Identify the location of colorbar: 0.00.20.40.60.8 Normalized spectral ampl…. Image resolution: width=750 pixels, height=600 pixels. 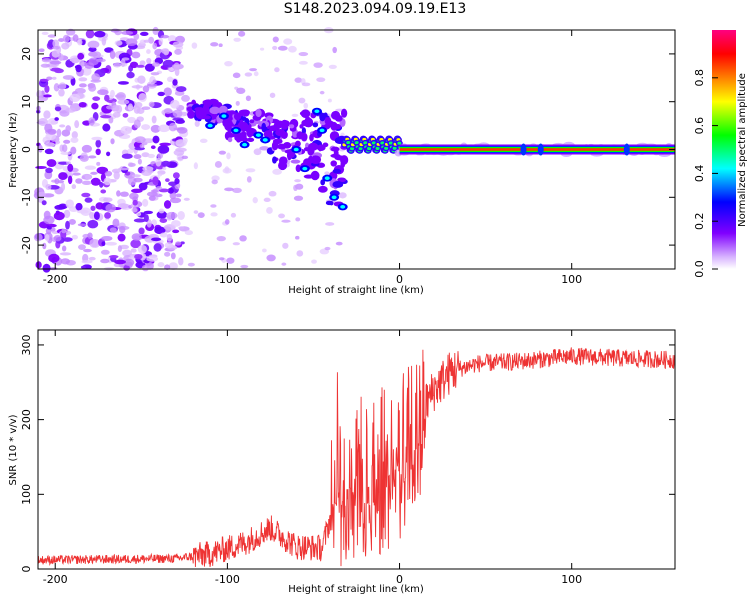
(720, 154).